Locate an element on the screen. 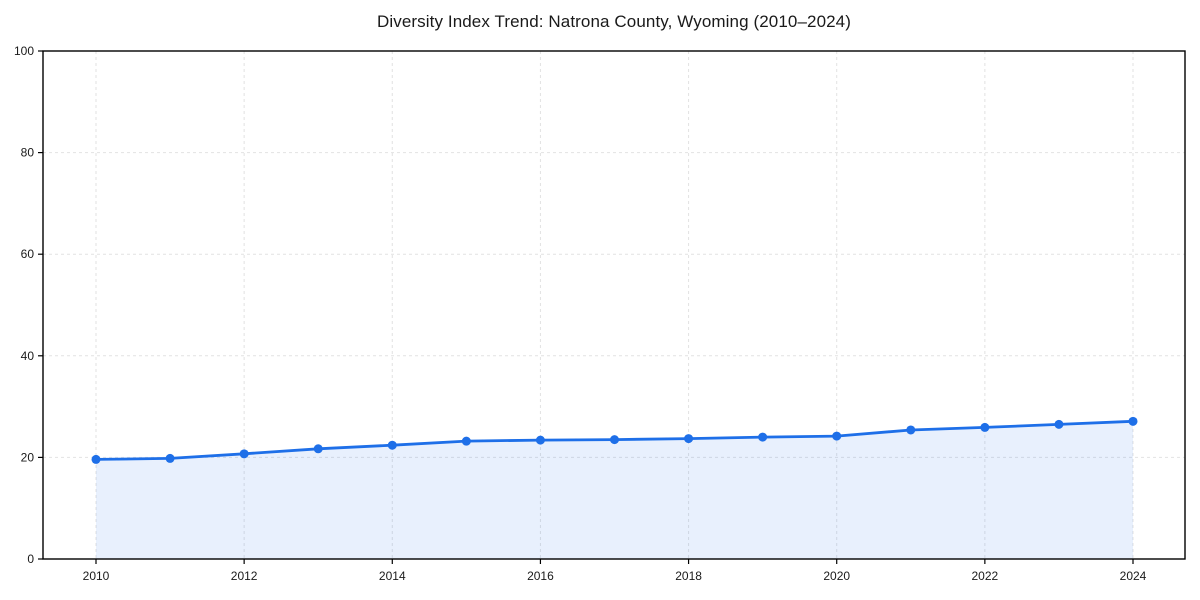 This screenshot has width=1200, height=600. y-tick-label: 60 is located at coordinates (28, 254).